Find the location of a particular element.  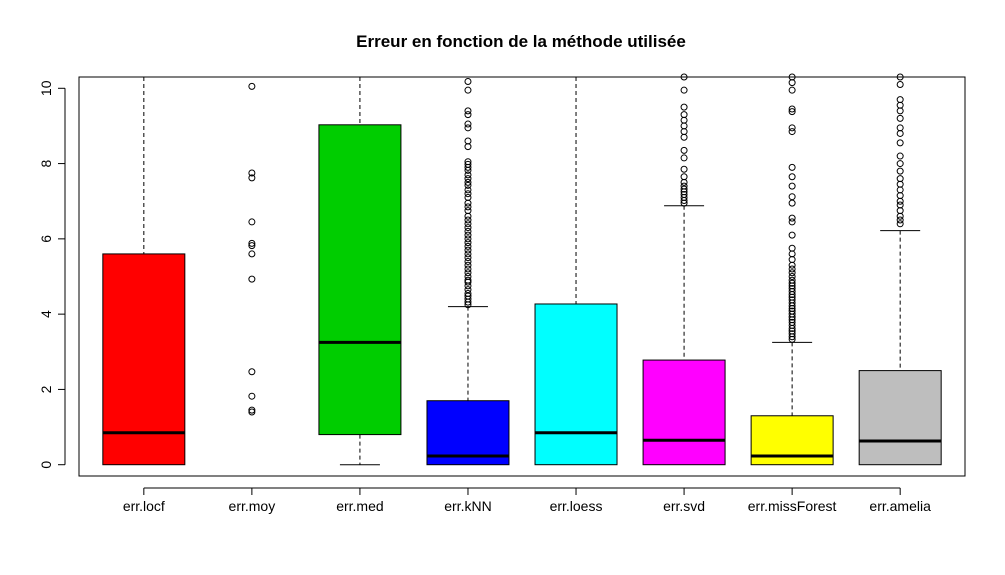

y-axis: 0 2 4 6 8 10 is located at coordinates (52, 274).